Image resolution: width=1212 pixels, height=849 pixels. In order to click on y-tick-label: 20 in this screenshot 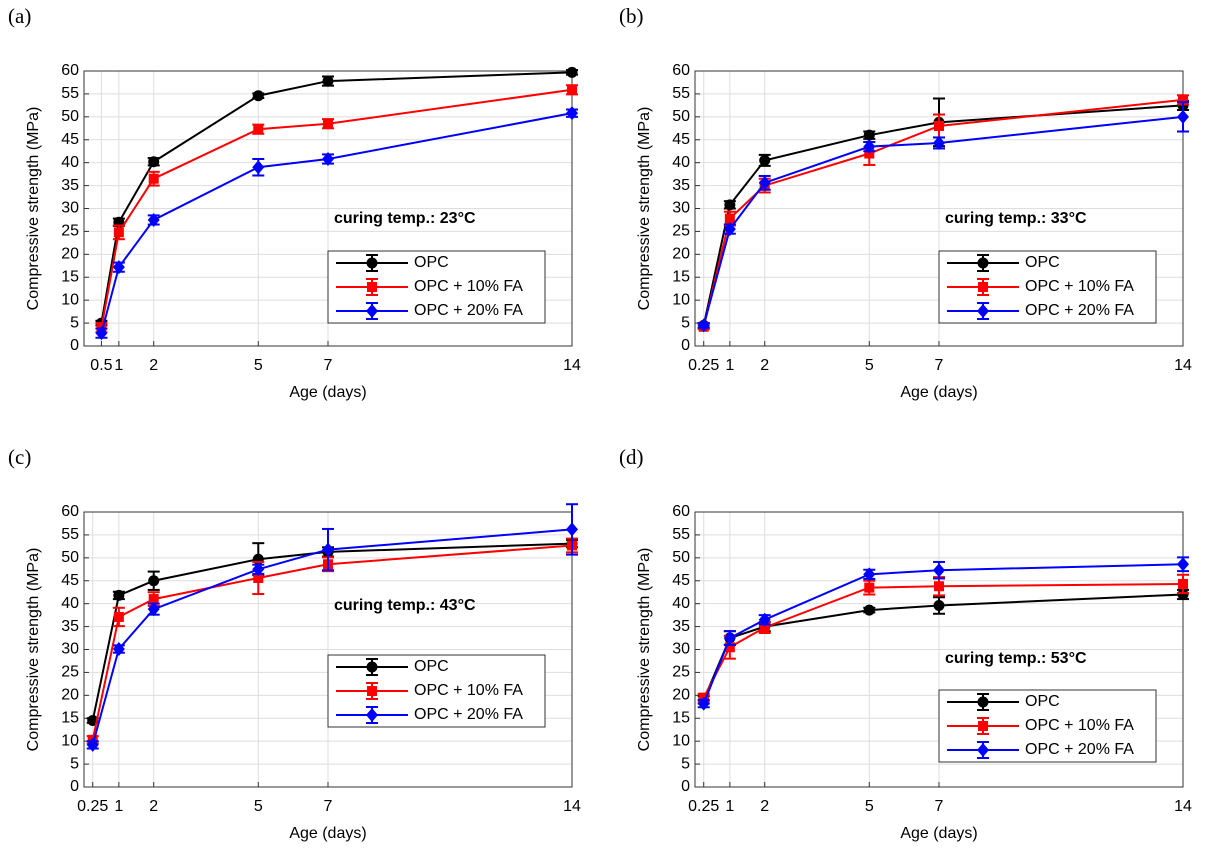, I will do `click(681, 695)`.